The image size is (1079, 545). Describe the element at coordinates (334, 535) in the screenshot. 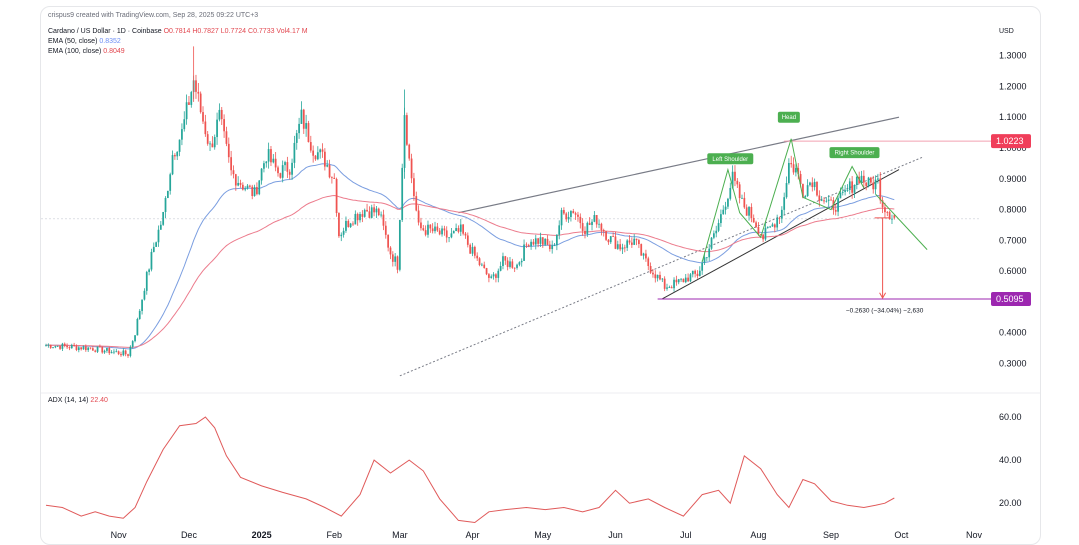

I see `x-tick-label: Feb` at that location.